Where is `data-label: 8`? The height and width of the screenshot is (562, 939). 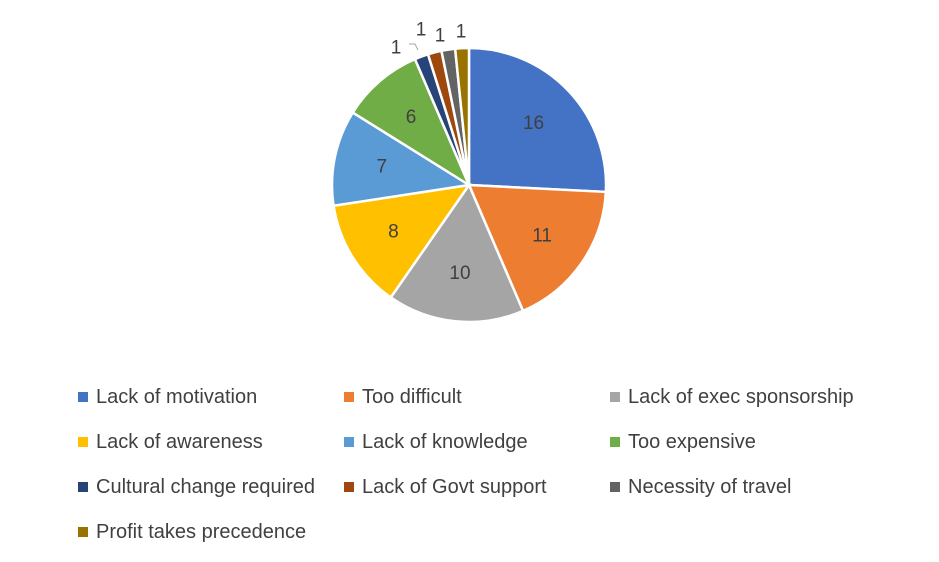 data-label: 8 is located at coordinates (393, 232).